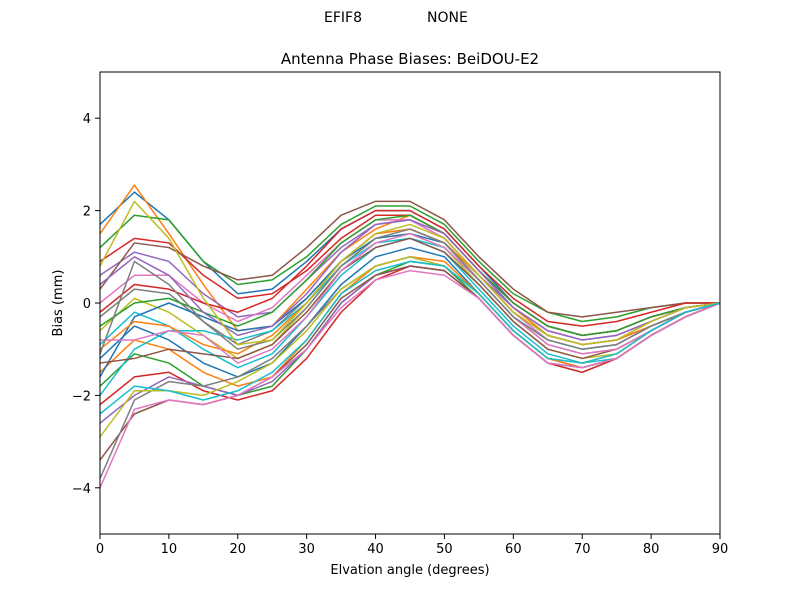 The height and width of the screenshot is (600, 800). I want to click on x-axis-ticks: 0 10 20 30 40 50 60 70 80 90, so click(412, 545).